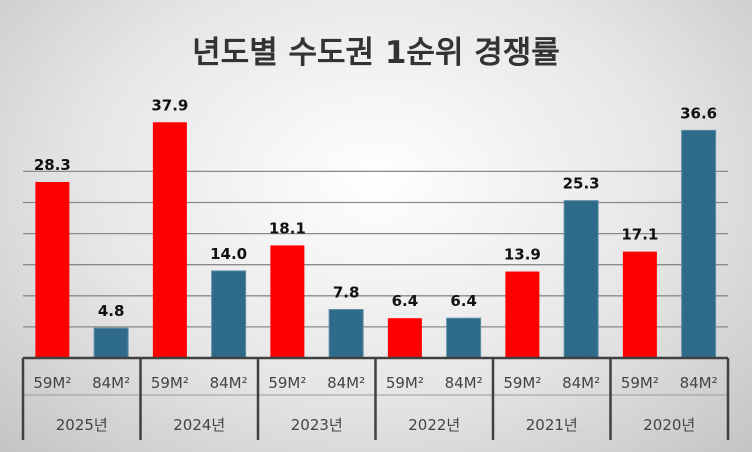  What do you see at coordinates (552, 425) in the screenshot?
I see `group-label: 2021년` at bounding box center [552, 425].